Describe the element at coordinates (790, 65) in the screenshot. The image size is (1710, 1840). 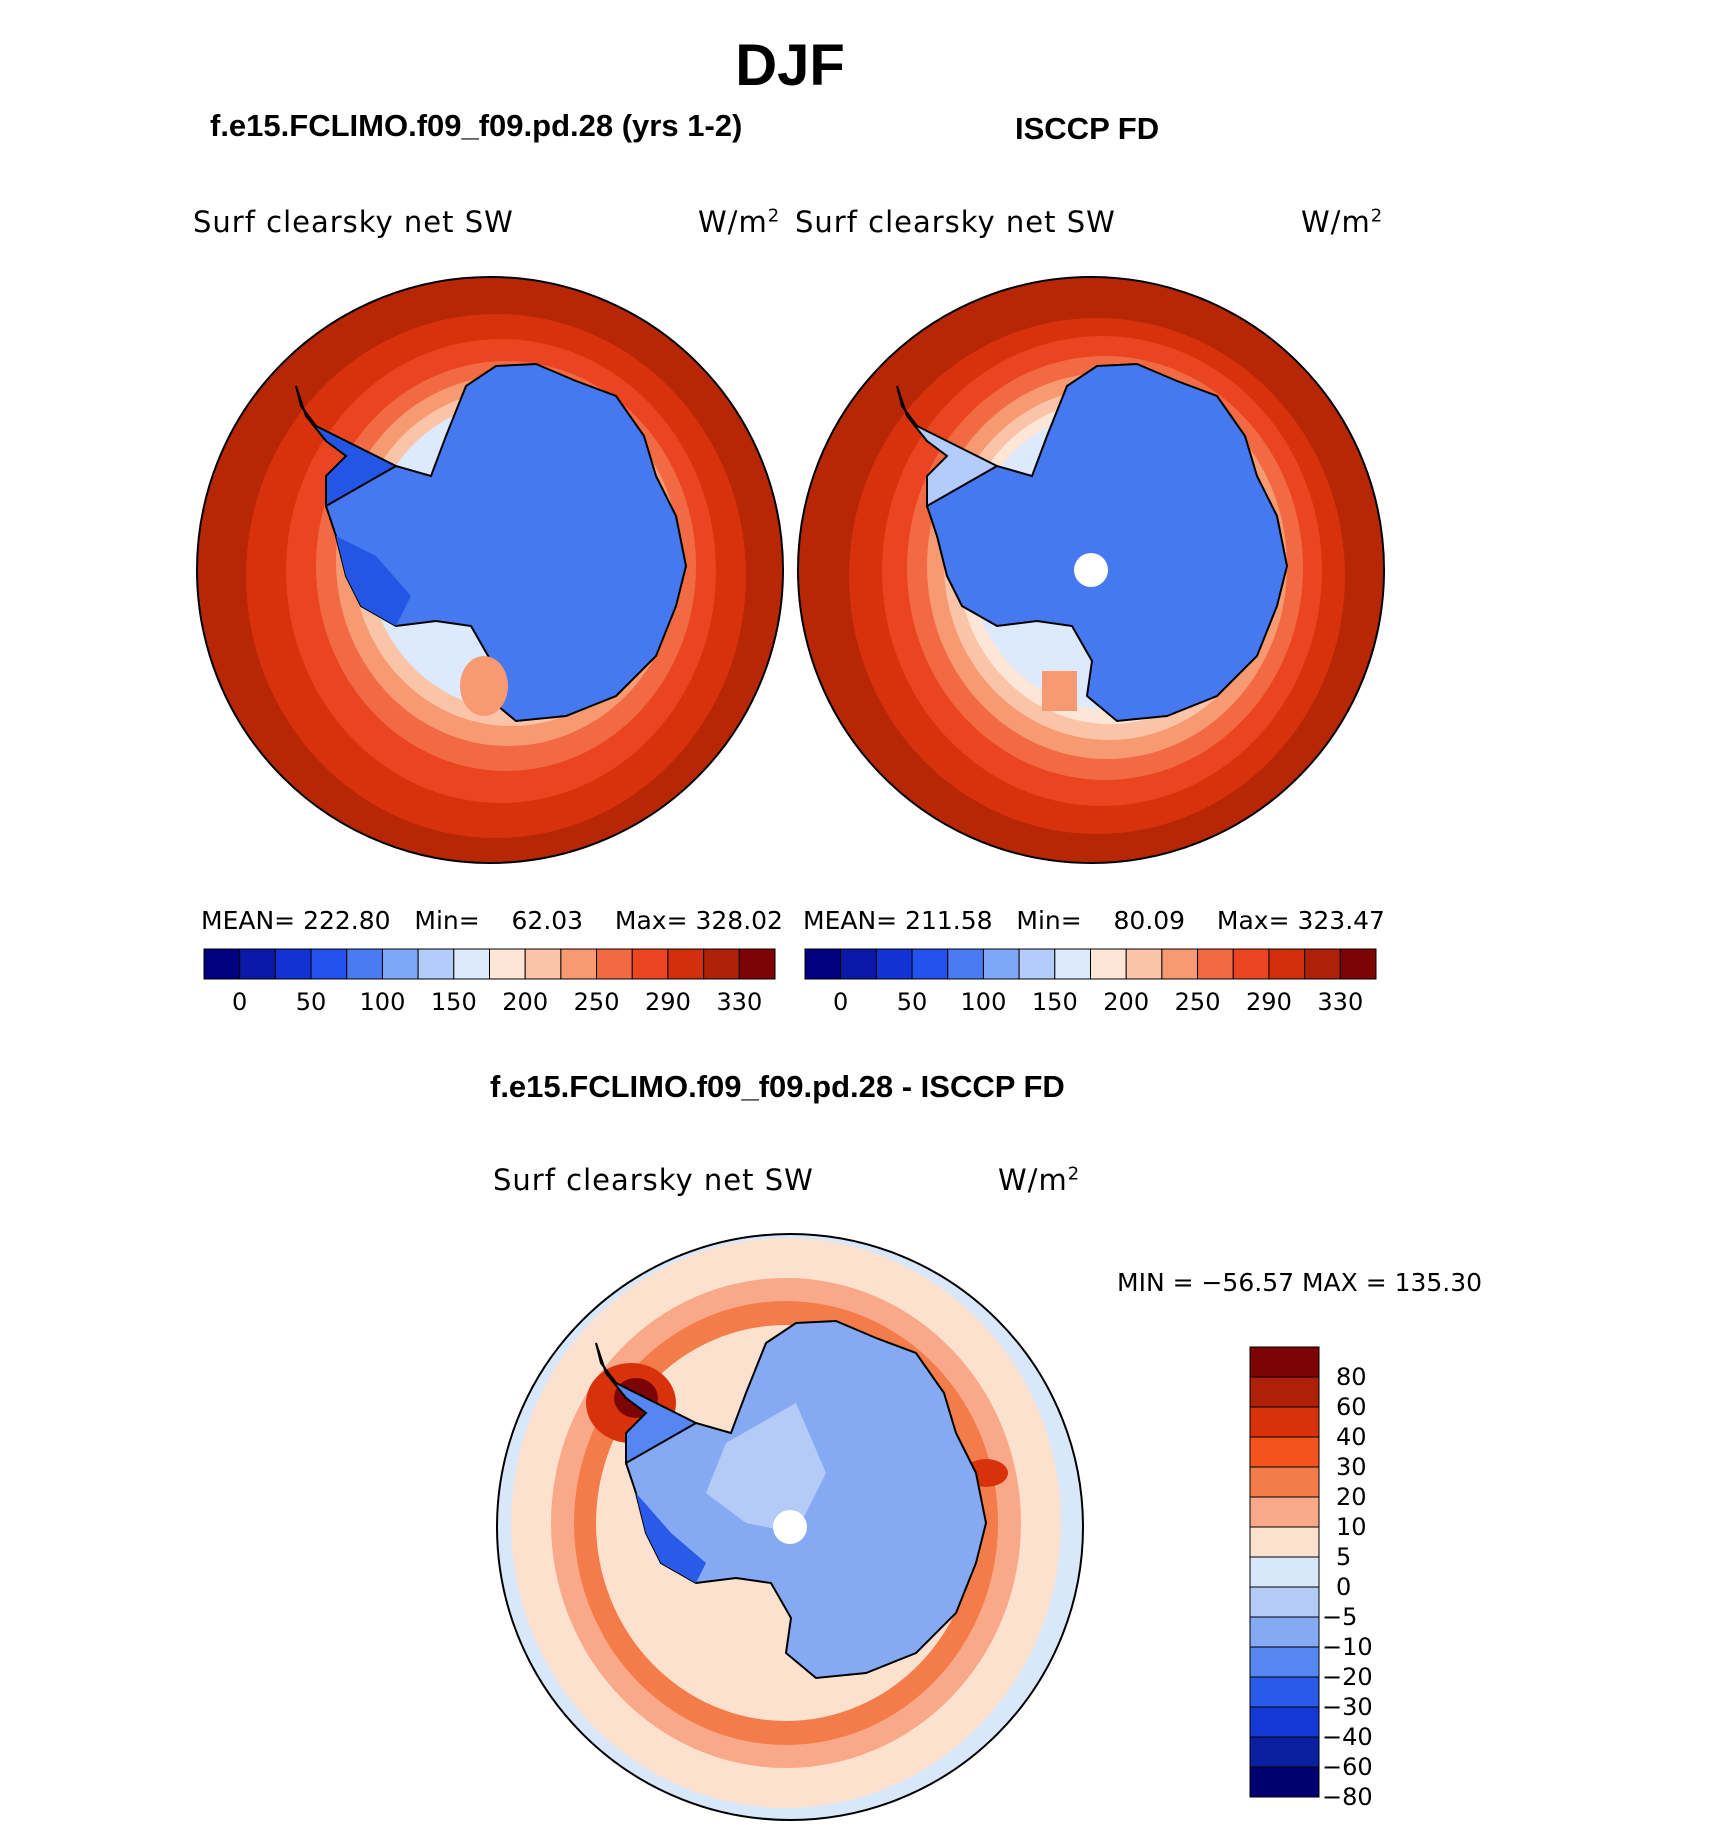
I see `figure-title: DJF` at that location.